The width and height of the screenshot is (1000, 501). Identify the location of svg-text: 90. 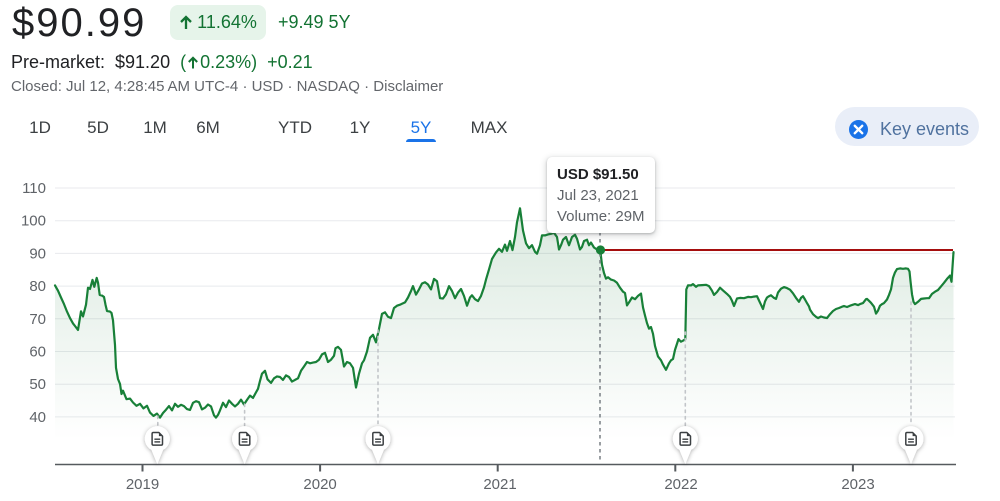
(37, 253).